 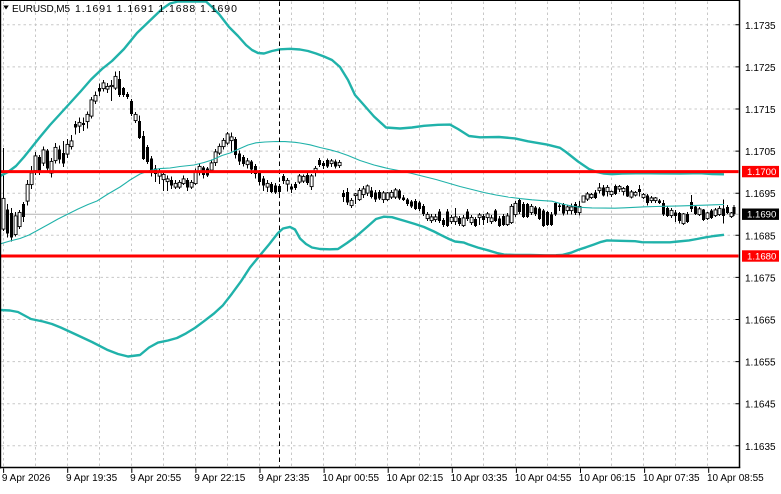 I want to click on svg-text: 10 Apr 07:35, so click(x=671, y=478).